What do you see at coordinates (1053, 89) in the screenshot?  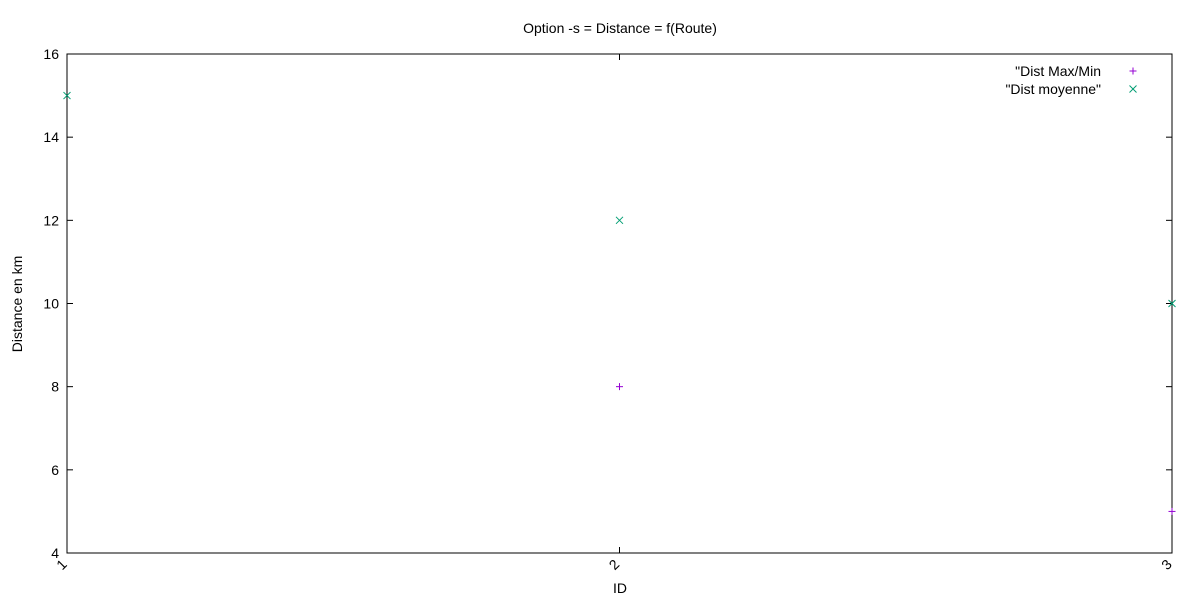 I see `legend-label-series-2: "Dist moyenne"` at bounding box center [1053, 89].